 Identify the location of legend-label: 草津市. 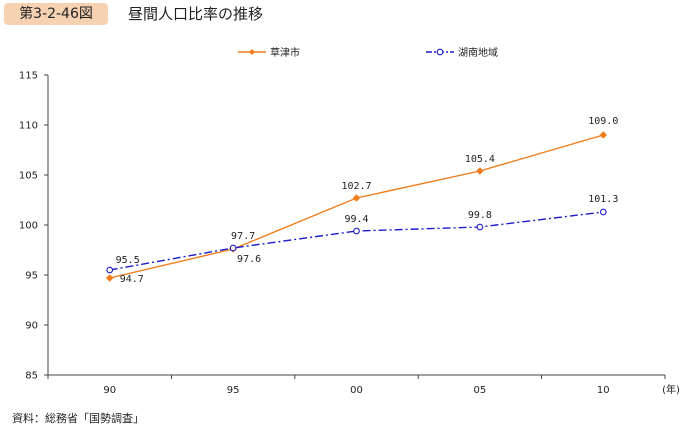
(285, 52).